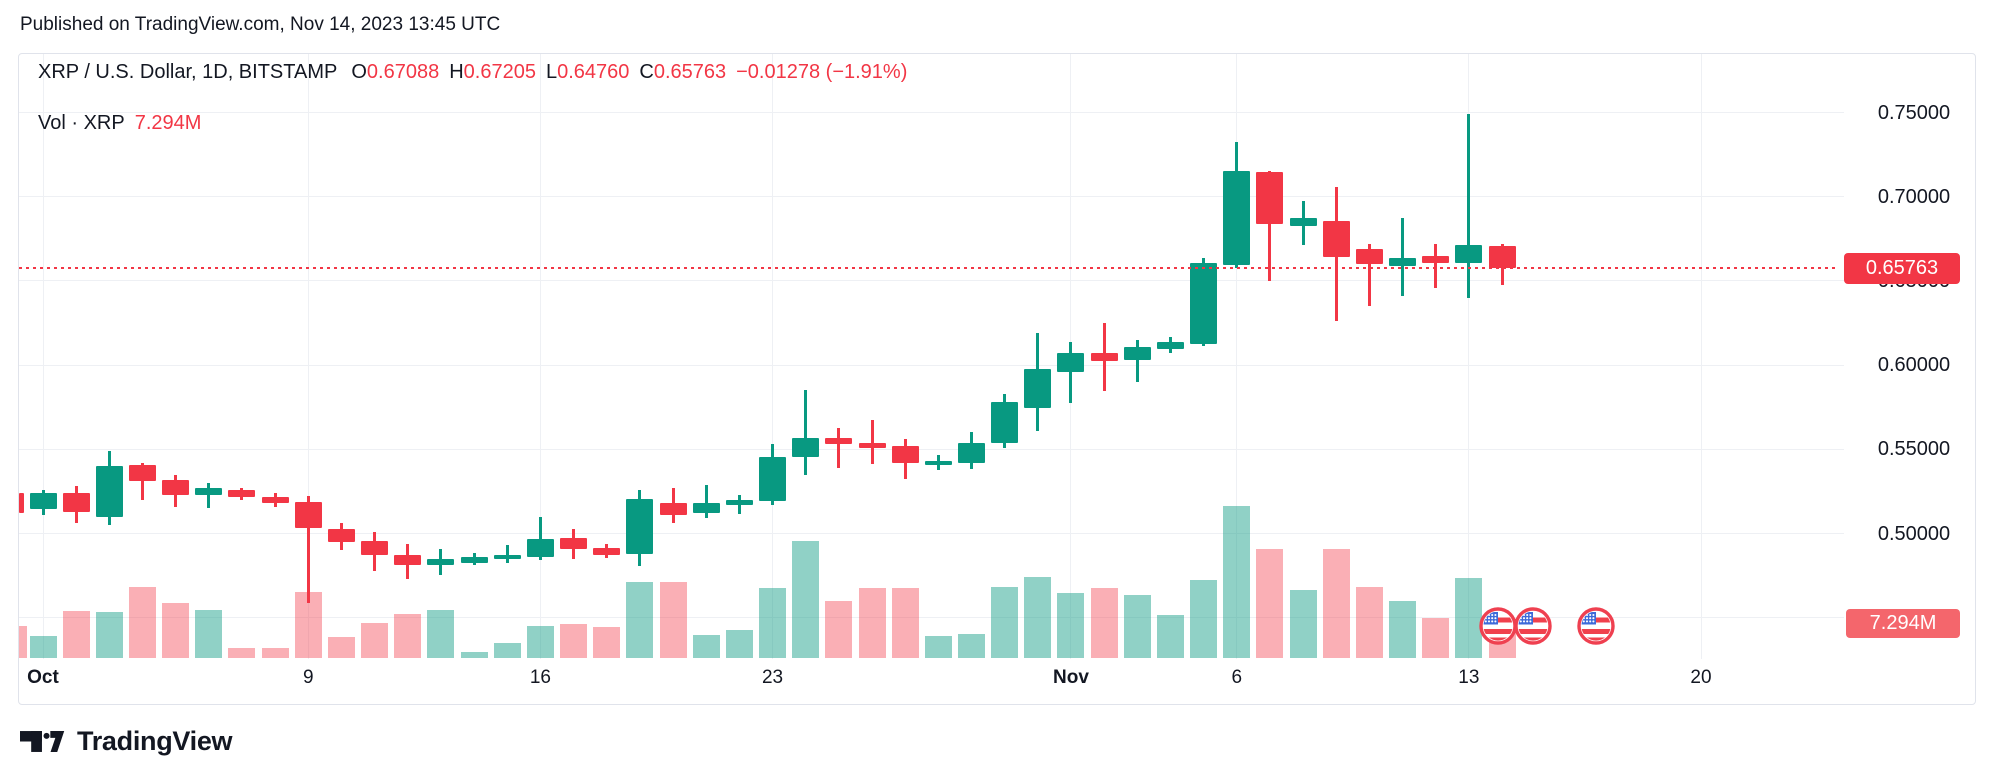 The height and width of the screenshot is (778, 1996). What do you see at coordinates (1914, 533) in the screenshot?
I see `price-tick-label: 0.50000` at bounding box center [1914, 533].